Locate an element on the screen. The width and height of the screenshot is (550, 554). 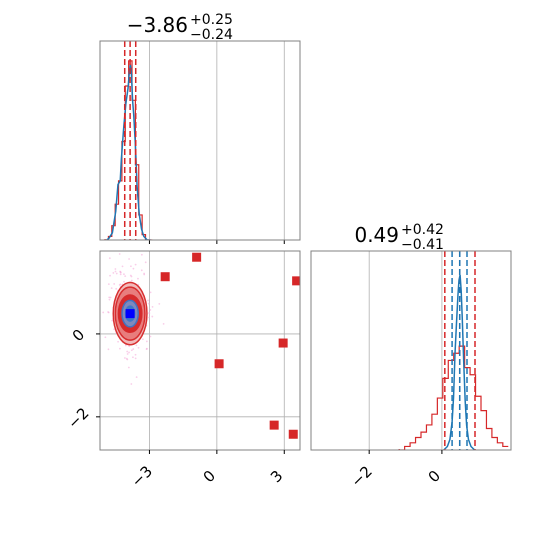
br-title-plus: +0.42 is located at coordinates (422, 230).